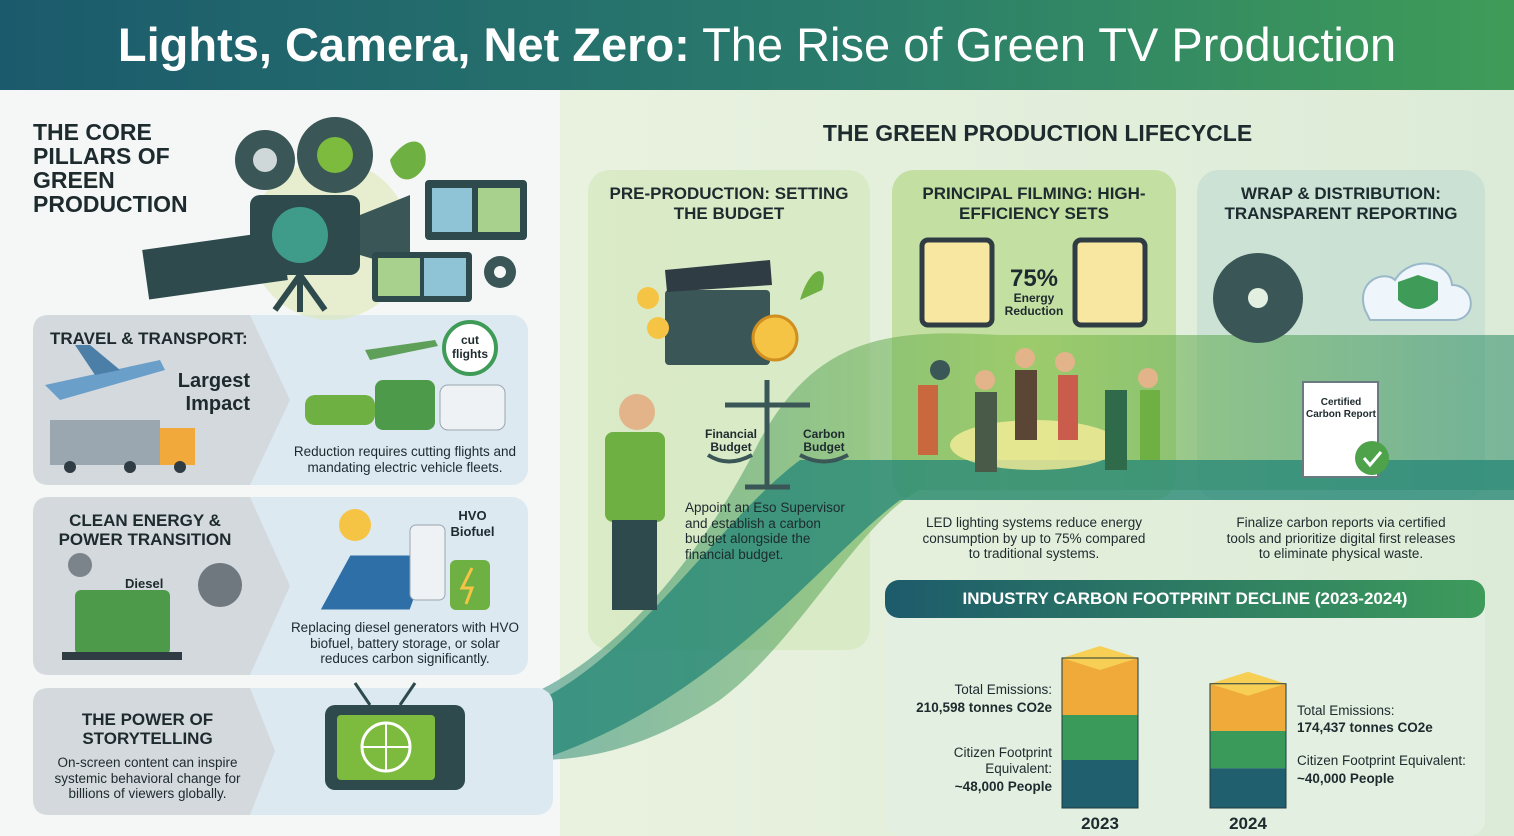 The height and width of the screenshot is (836, 1514). What do you see at coordinates (110, 168) in the screenshot?
I see `pillars-title: THE CORE PILLARS OF GREEN PRODUCTION` at bounding box center [110, 168].